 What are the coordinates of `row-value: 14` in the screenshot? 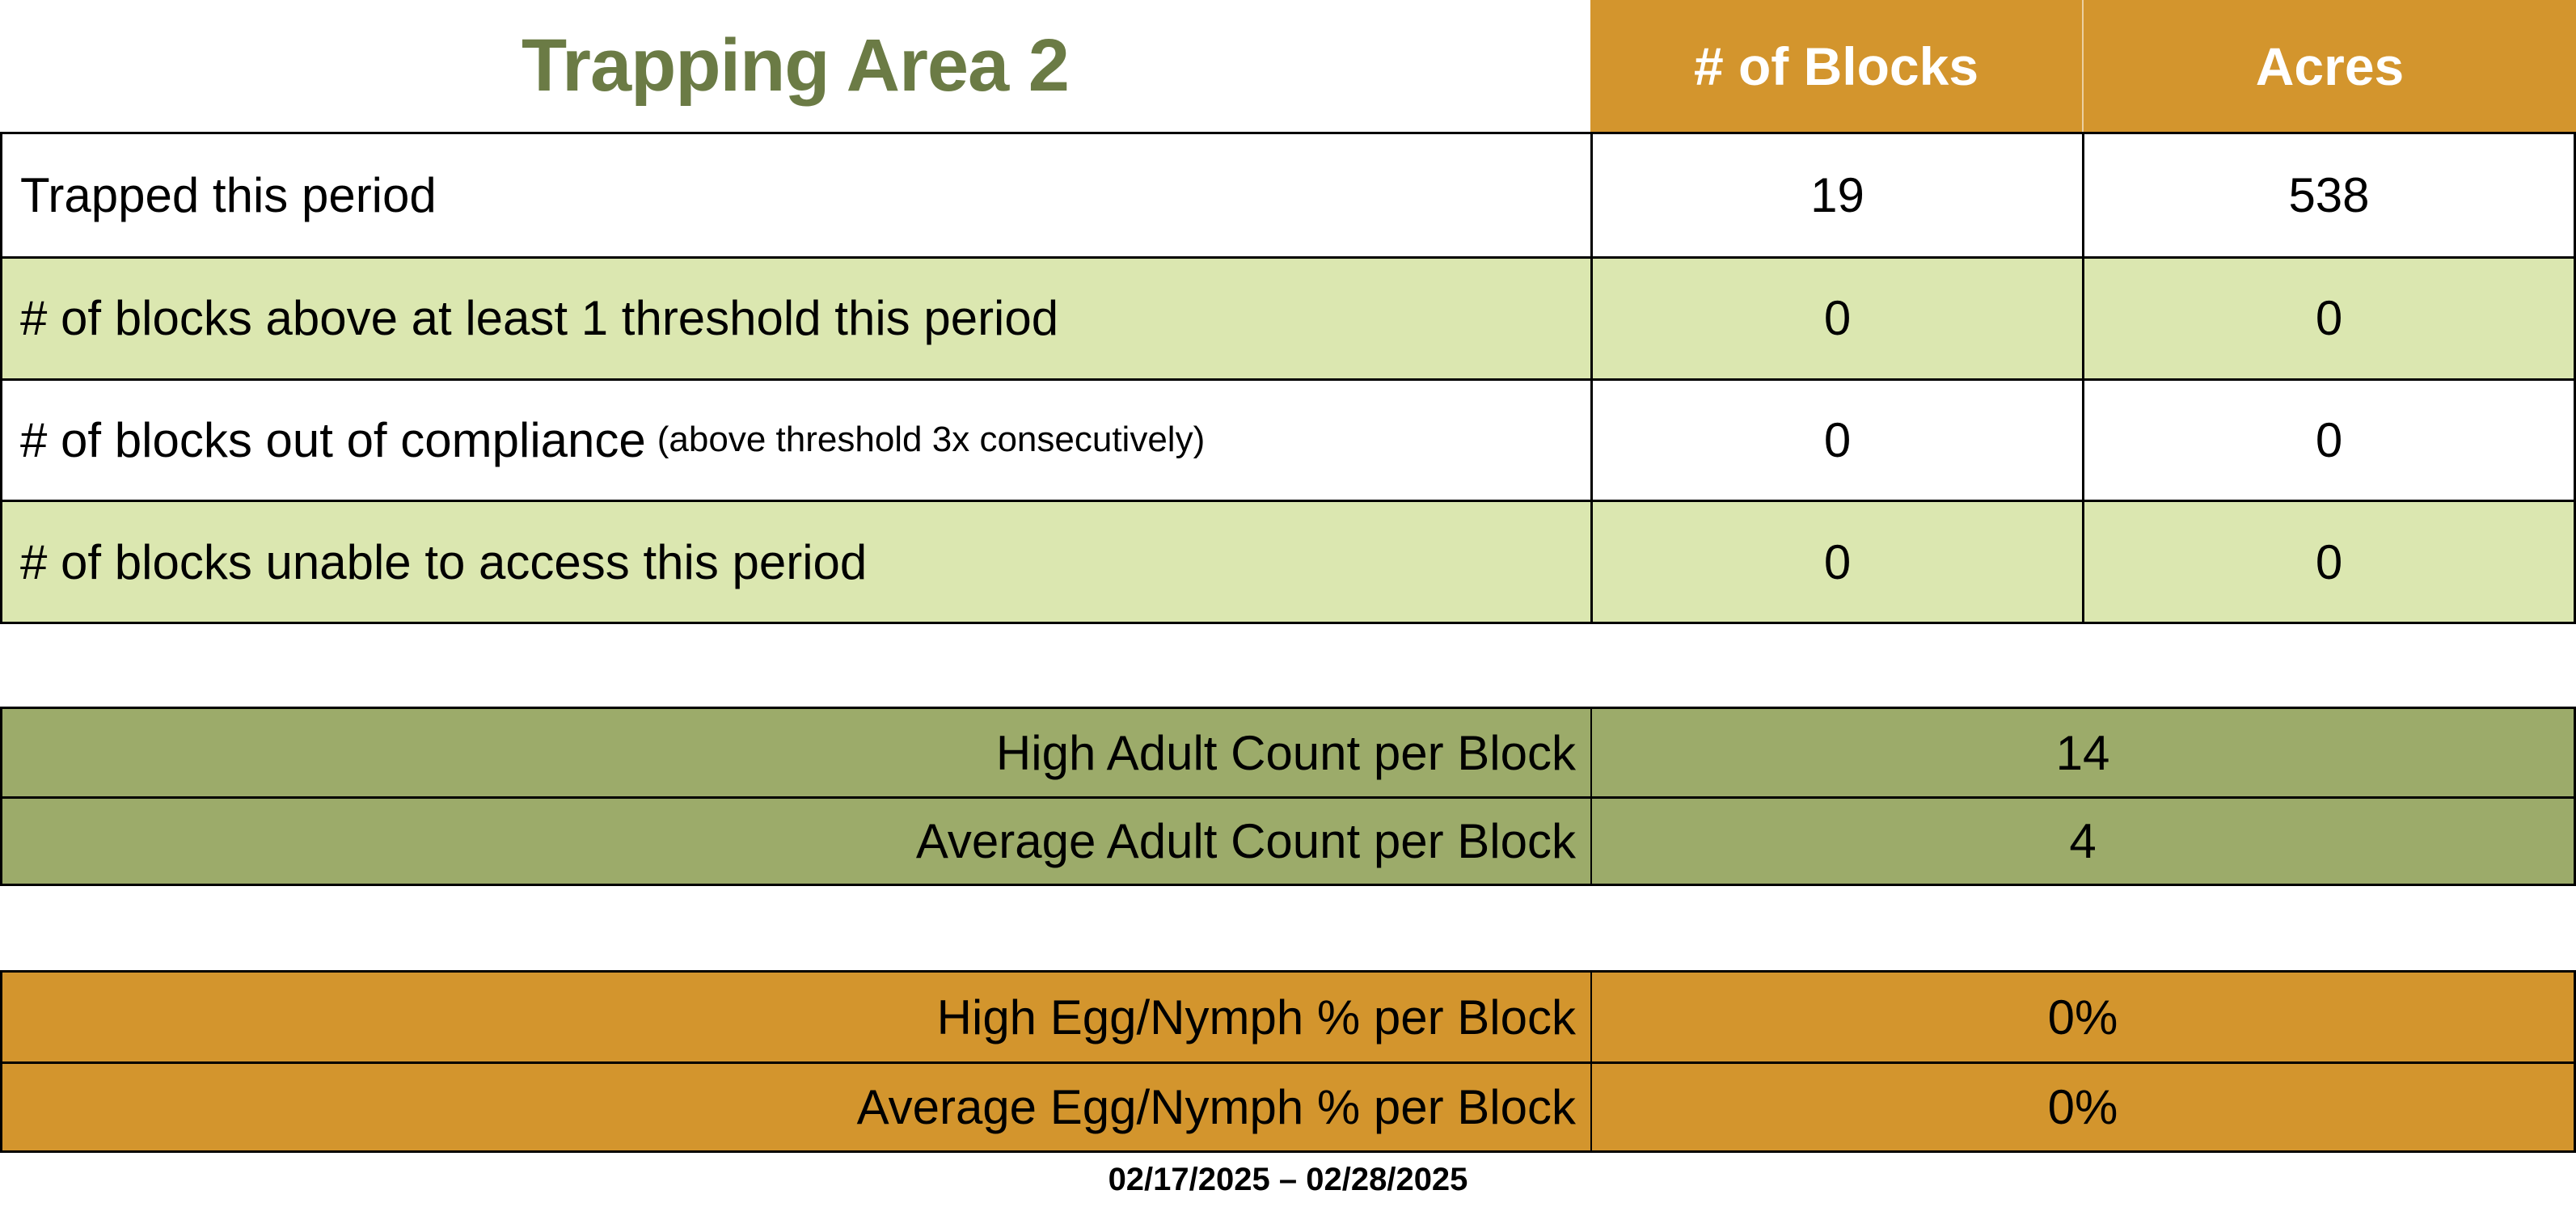 It's located at (2082, 752).